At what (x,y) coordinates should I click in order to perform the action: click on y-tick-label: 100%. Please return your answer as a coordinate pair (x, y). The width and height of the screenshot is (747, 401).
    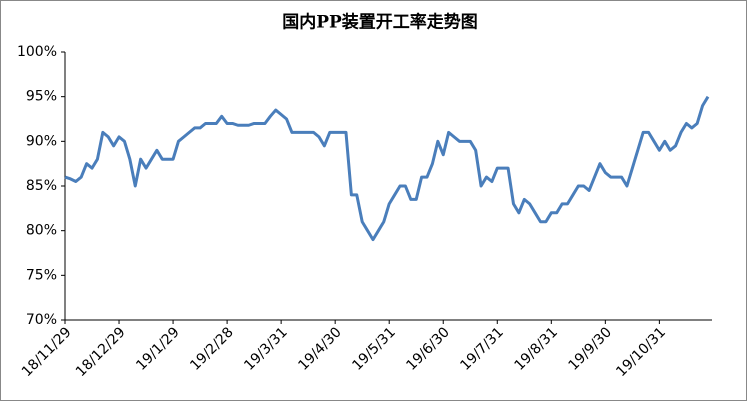
    Looking at the image, I should click on (37, 52).